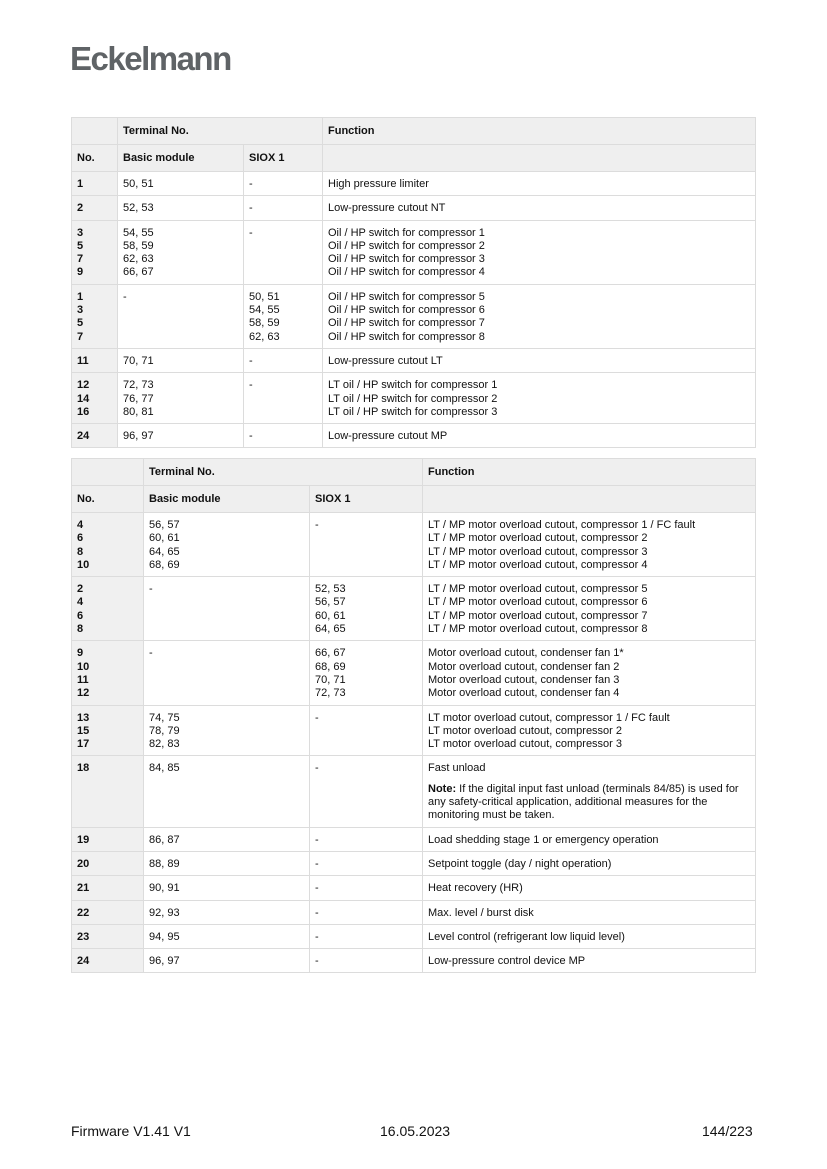 Image resolution: width=827 pixels, height=1169 pixels. I want to click on function-text: Fast unload, so click(457, 768).